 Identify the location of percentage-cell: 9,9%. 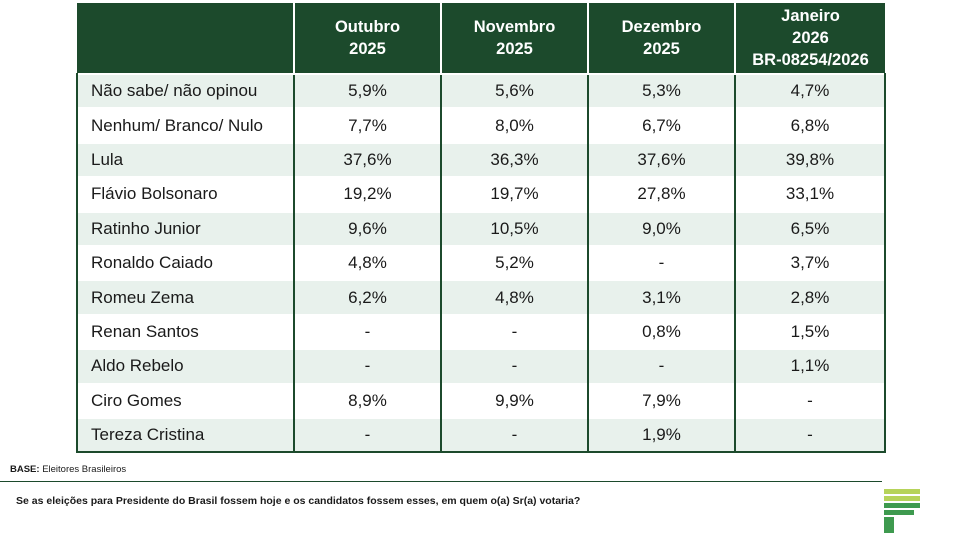
(514, 400).